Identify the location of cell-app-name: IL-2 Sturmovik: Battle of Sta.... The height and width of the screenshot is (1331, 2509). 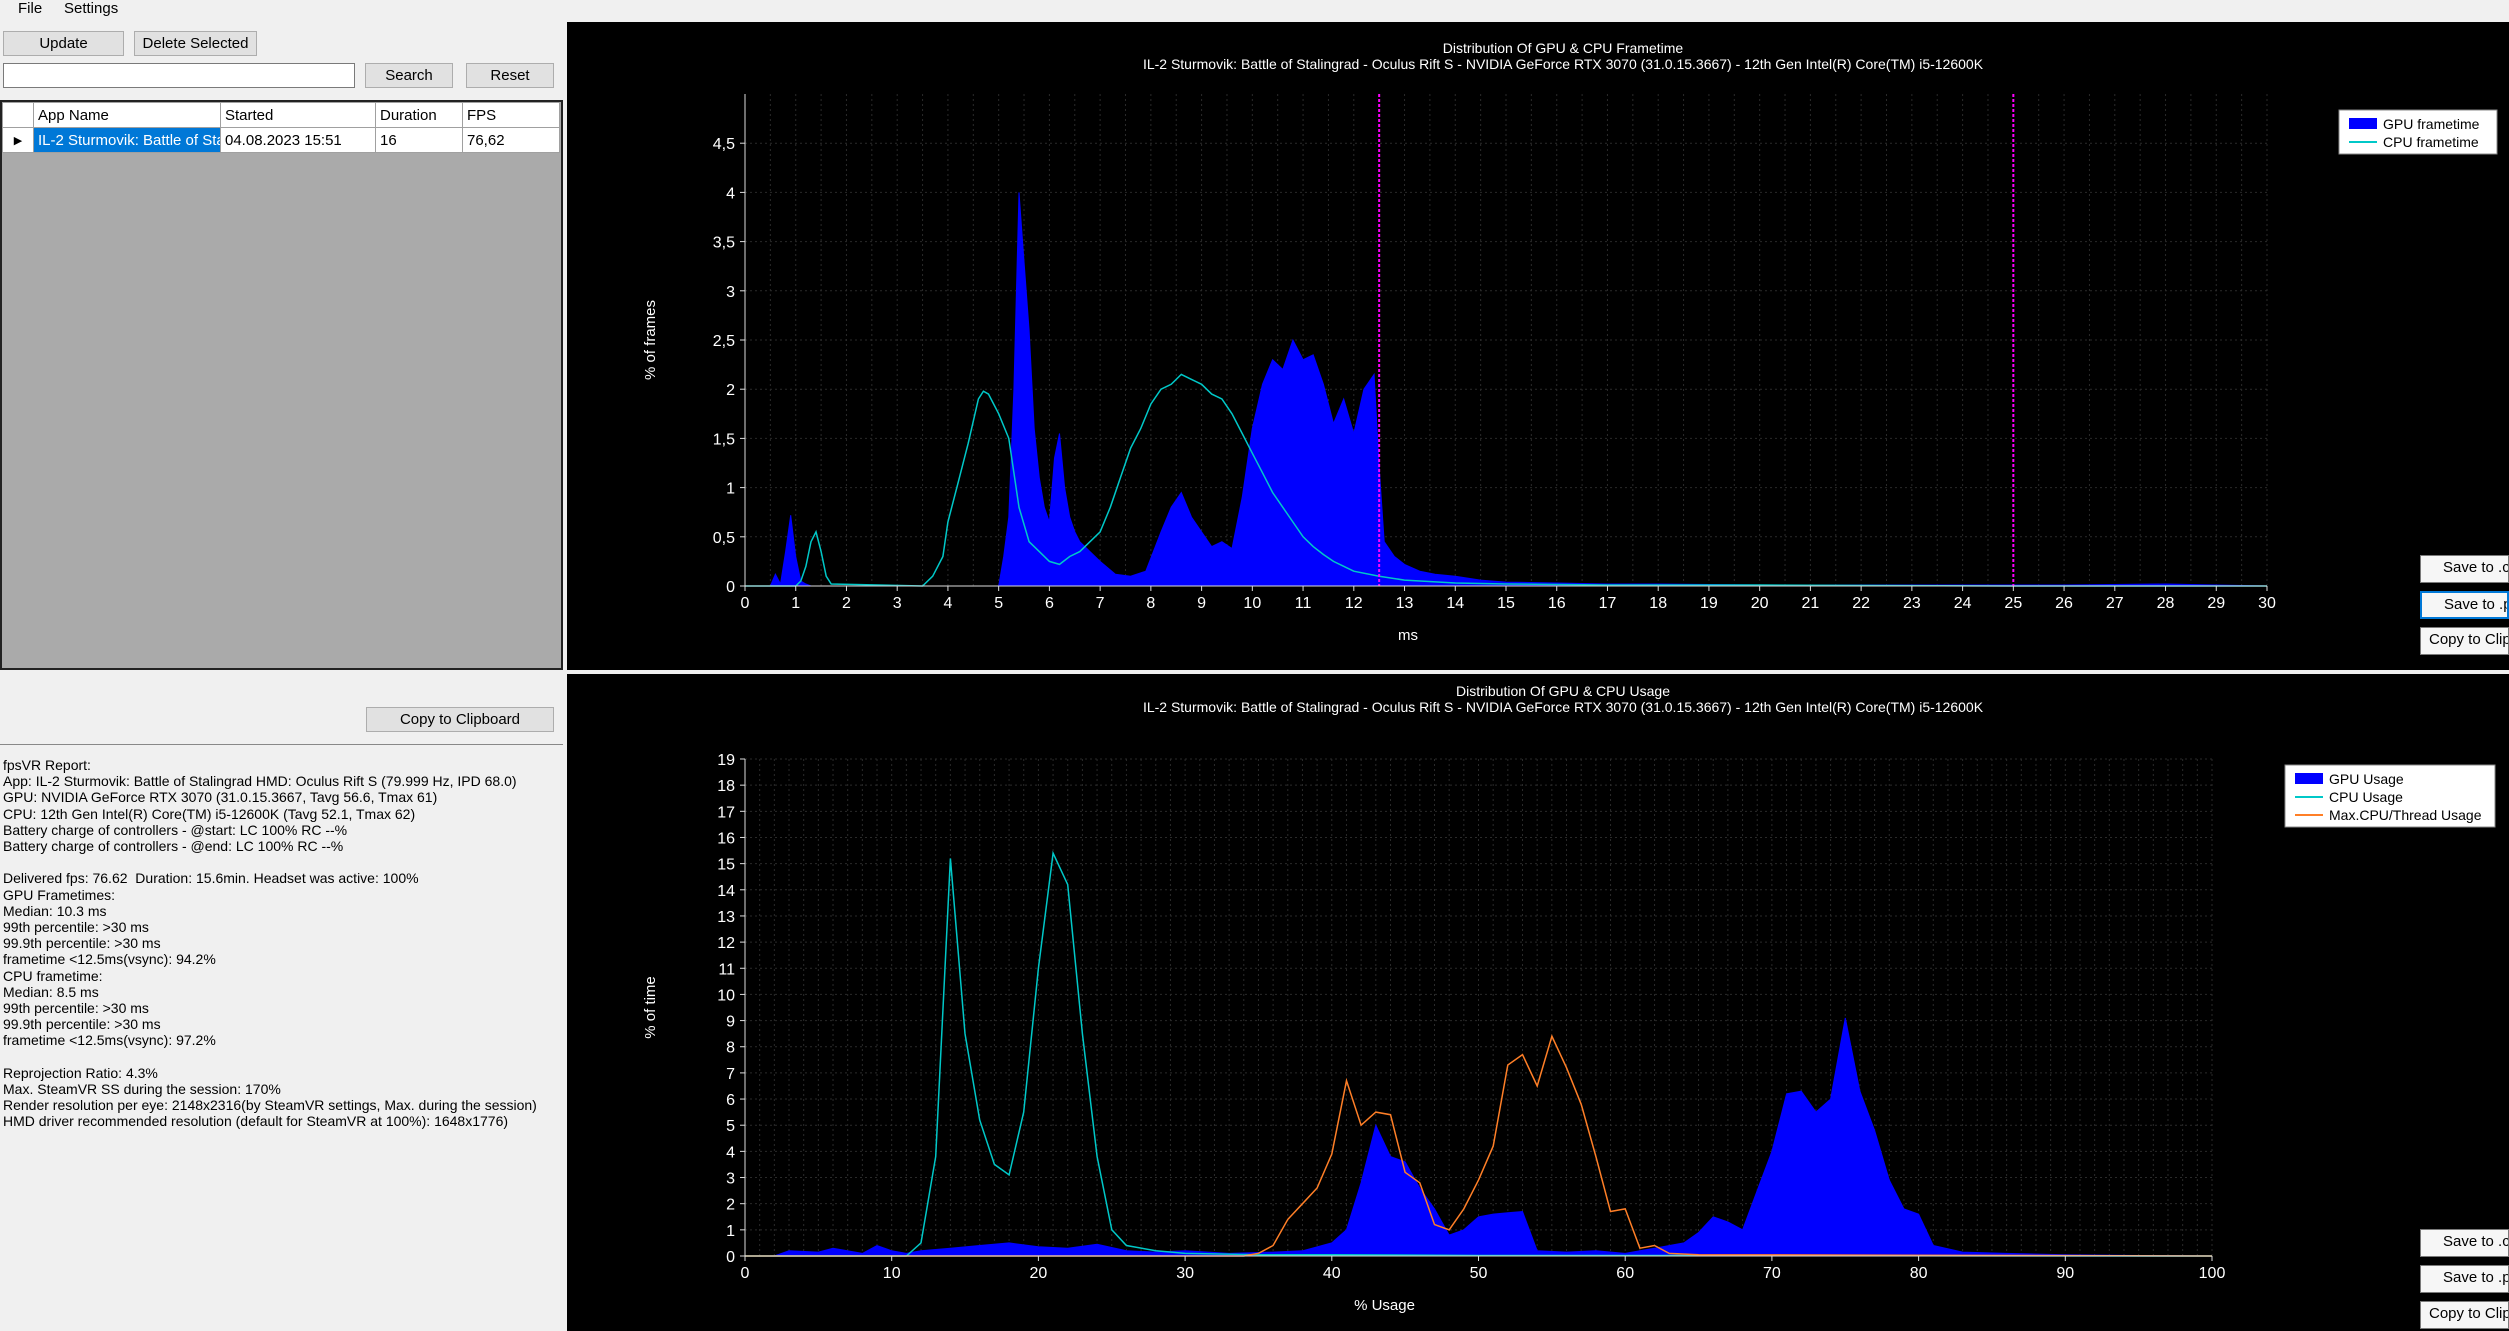
(127, 140).